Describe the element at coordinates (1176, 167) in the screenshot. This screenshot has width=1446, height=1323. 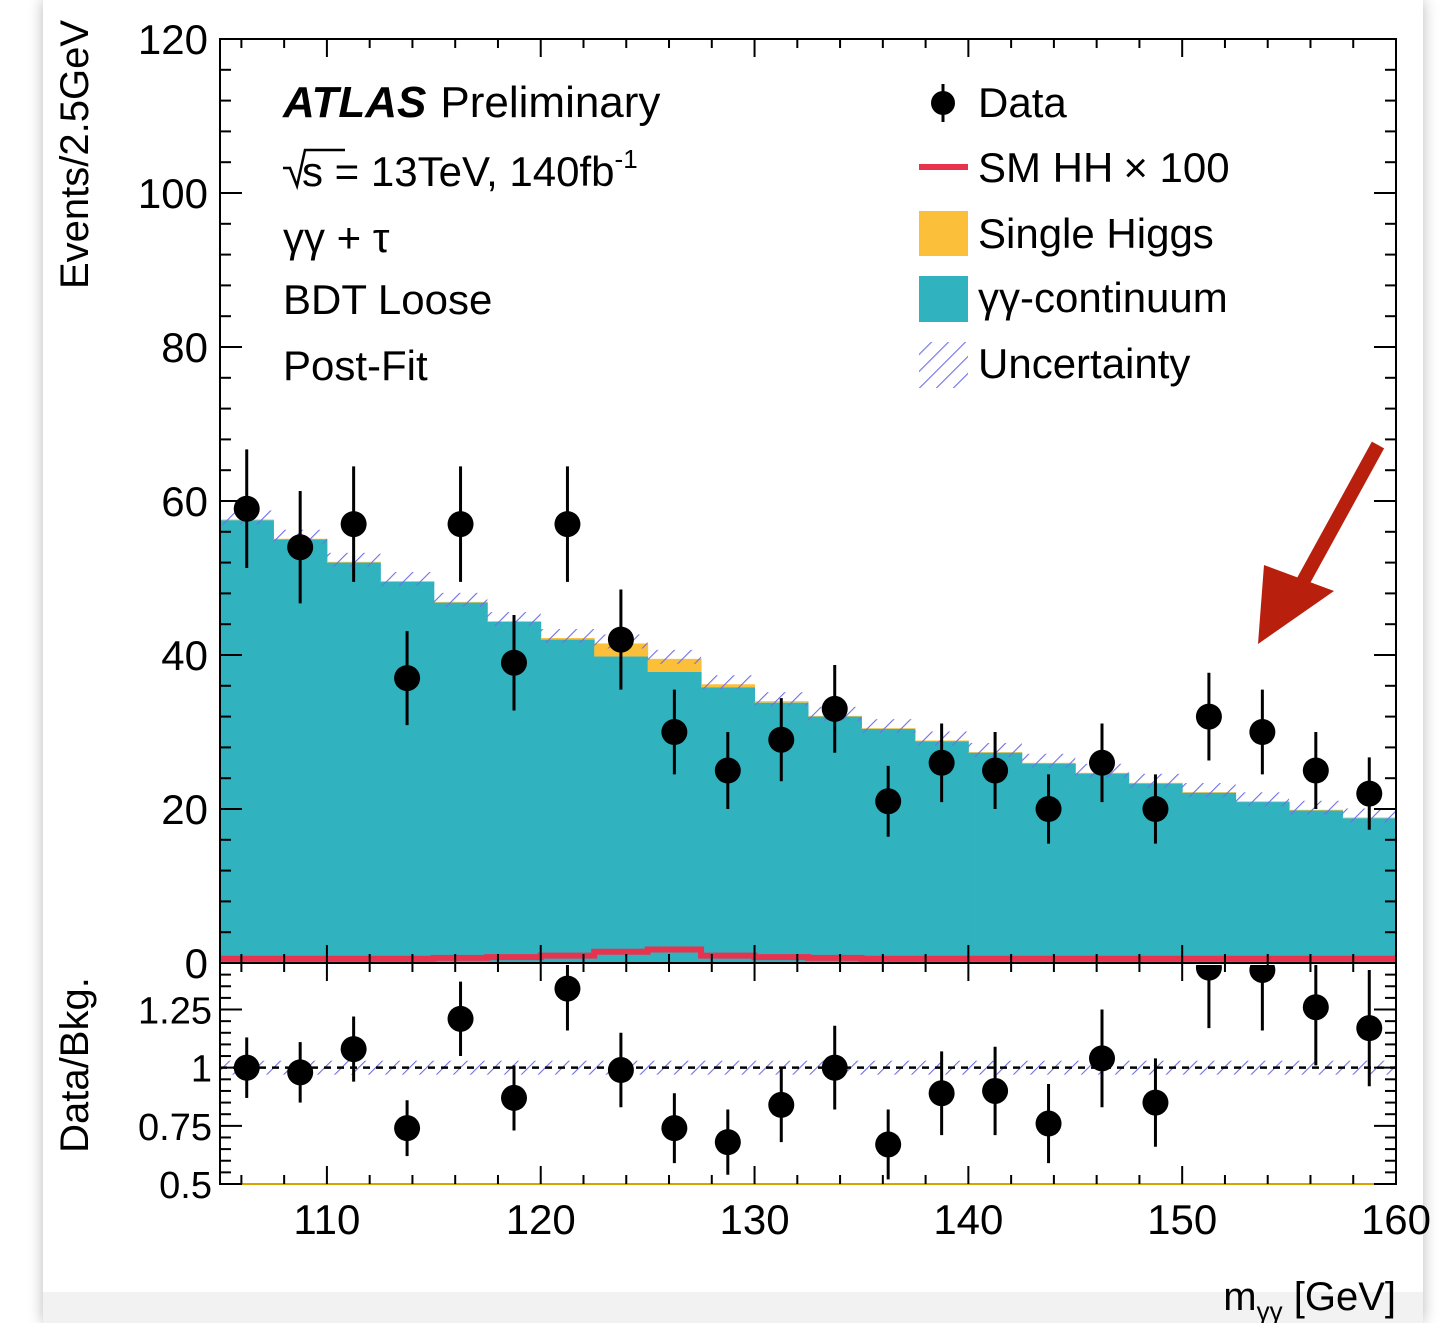
I see `legend-label-sm-hh-suffix: × 100` at that location.